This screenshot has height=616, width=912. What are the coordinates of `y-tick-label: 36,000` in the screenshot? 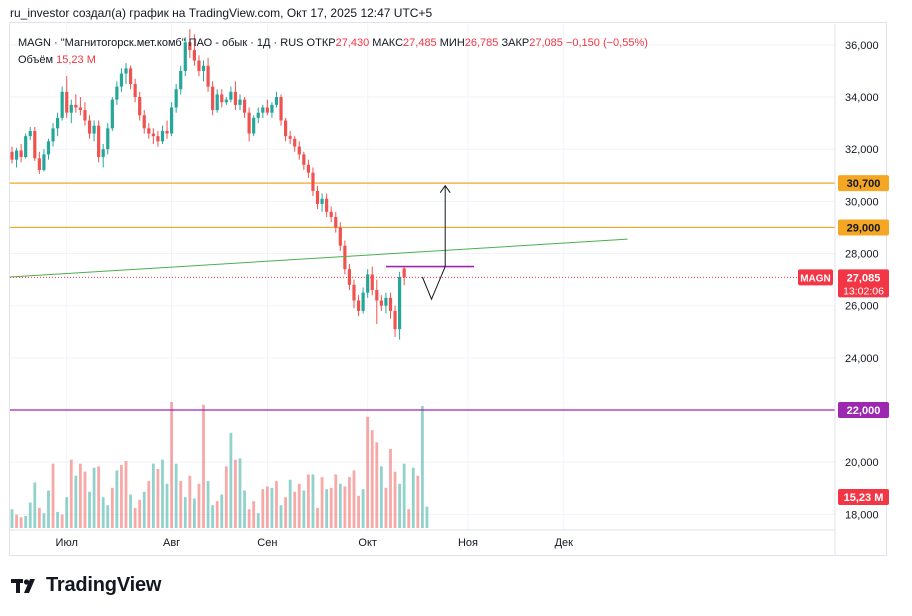 It's located at (862, 46).